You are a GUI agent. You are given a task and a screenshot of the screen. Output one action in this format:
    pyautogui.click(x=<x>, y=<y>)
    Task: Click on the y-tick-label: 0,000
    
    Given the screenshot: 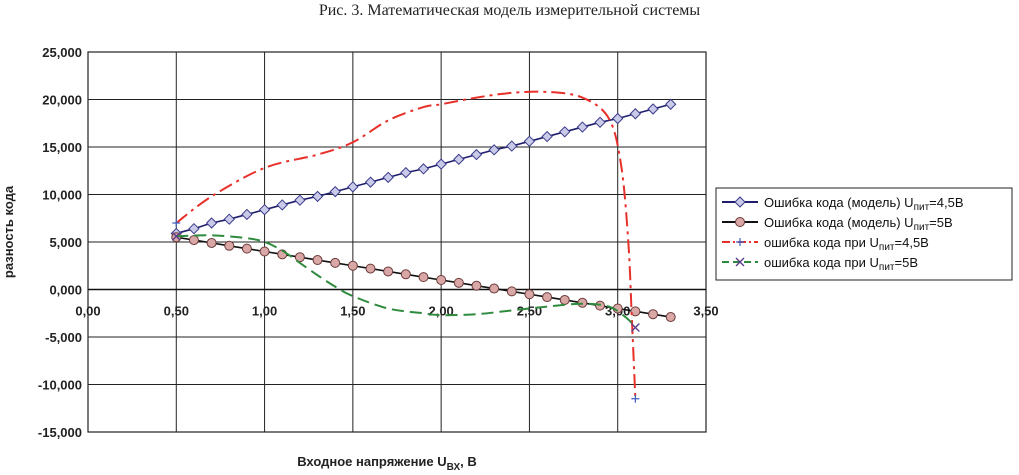 What is the action you would take?
    pyautogui.click(x=65, y=290)
    